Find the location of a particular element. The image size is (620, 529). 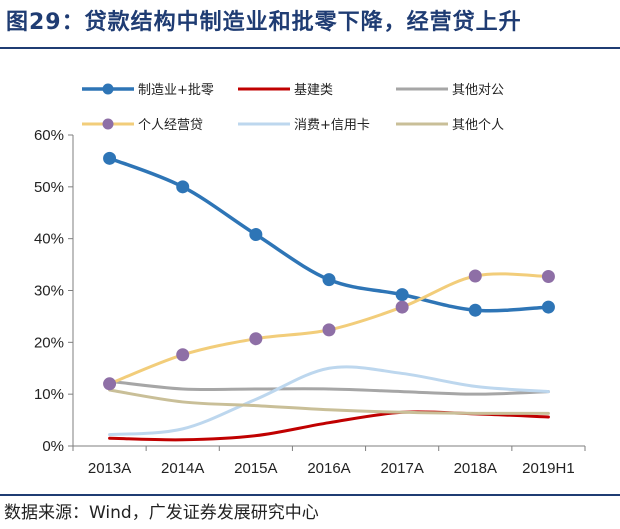

x-tick-label: 2016A is located at coordinates (328, 468).